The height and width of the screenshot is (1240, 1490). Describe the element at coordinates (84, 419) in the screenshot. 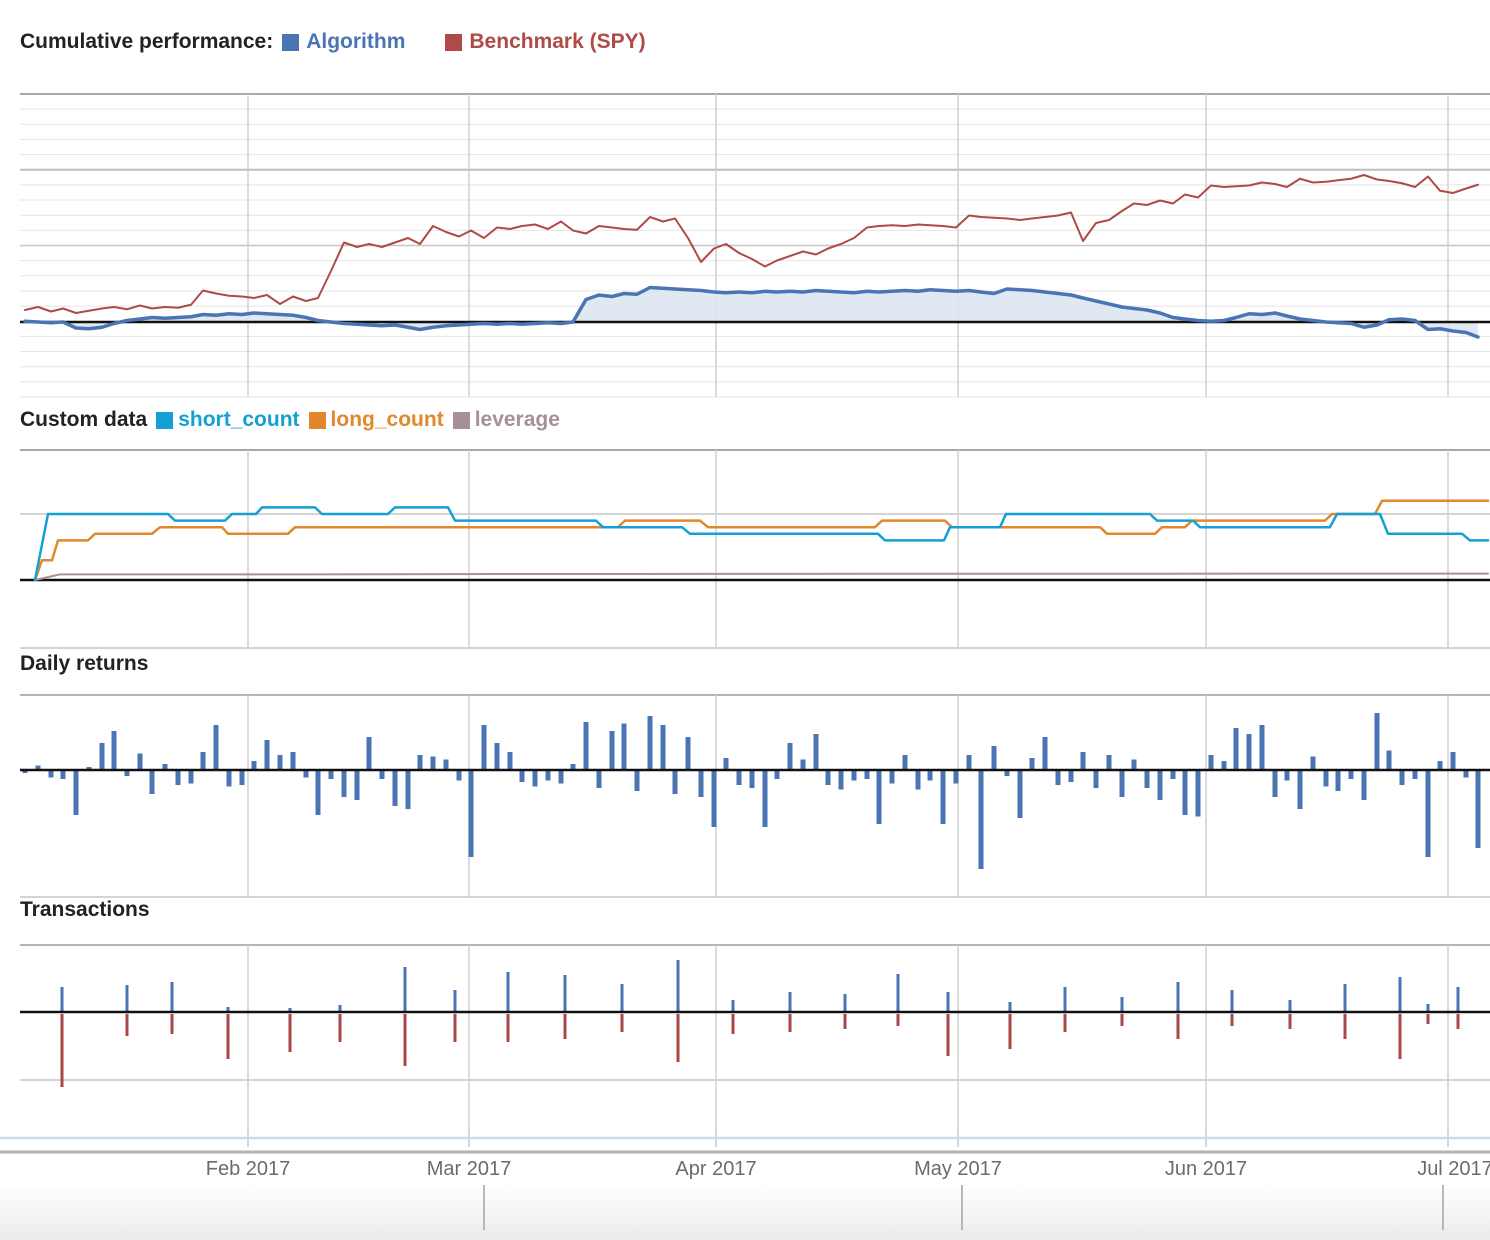

I see `custom-data-title: Custom data` at that location.